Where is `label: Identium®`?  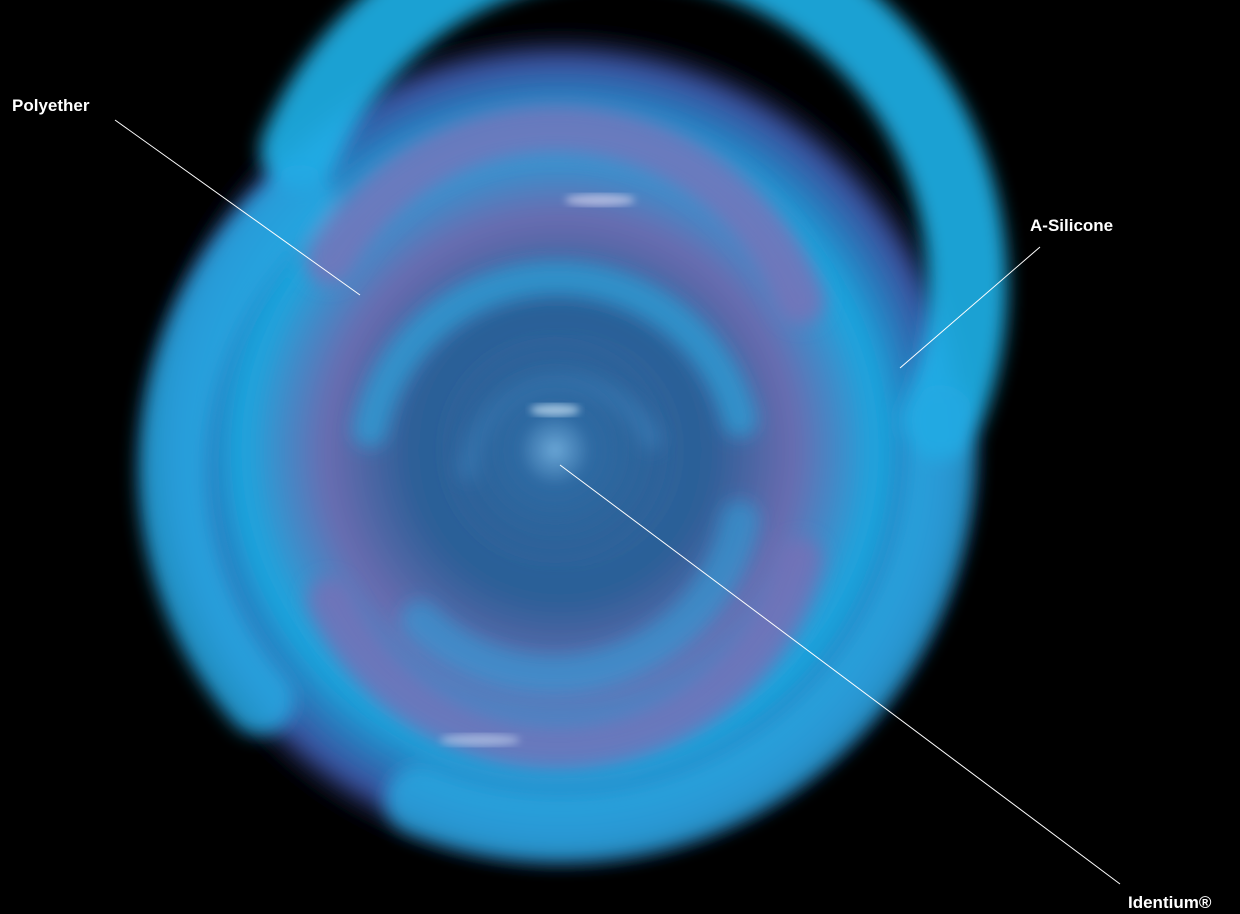
label: Identium® is located at coordinates (1170, 902).